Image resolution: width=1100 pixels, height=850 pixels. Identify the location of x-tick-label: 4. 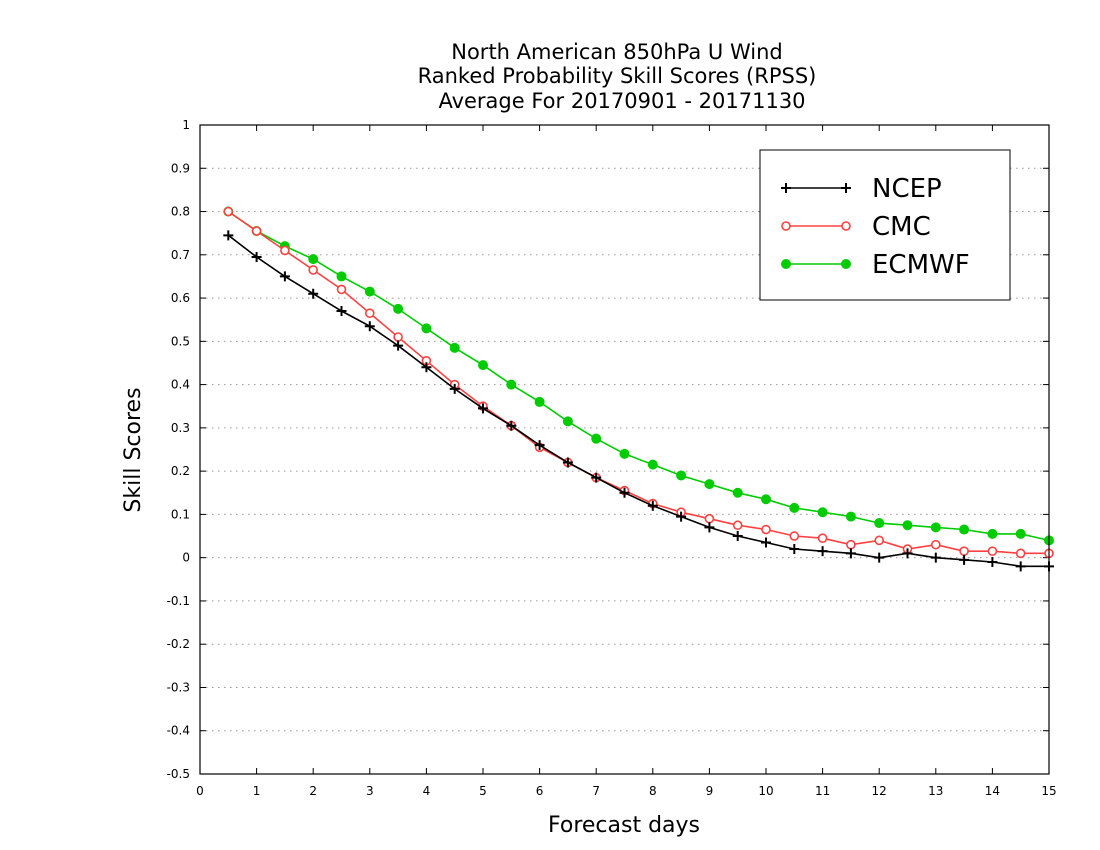
(427, 791).